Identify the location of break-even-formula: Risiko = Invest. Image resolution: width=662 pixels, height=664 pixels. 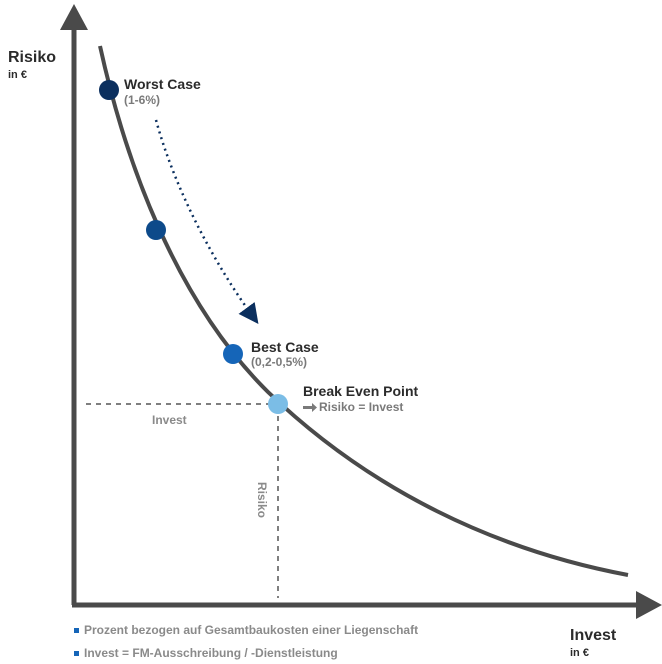
(361, 407).